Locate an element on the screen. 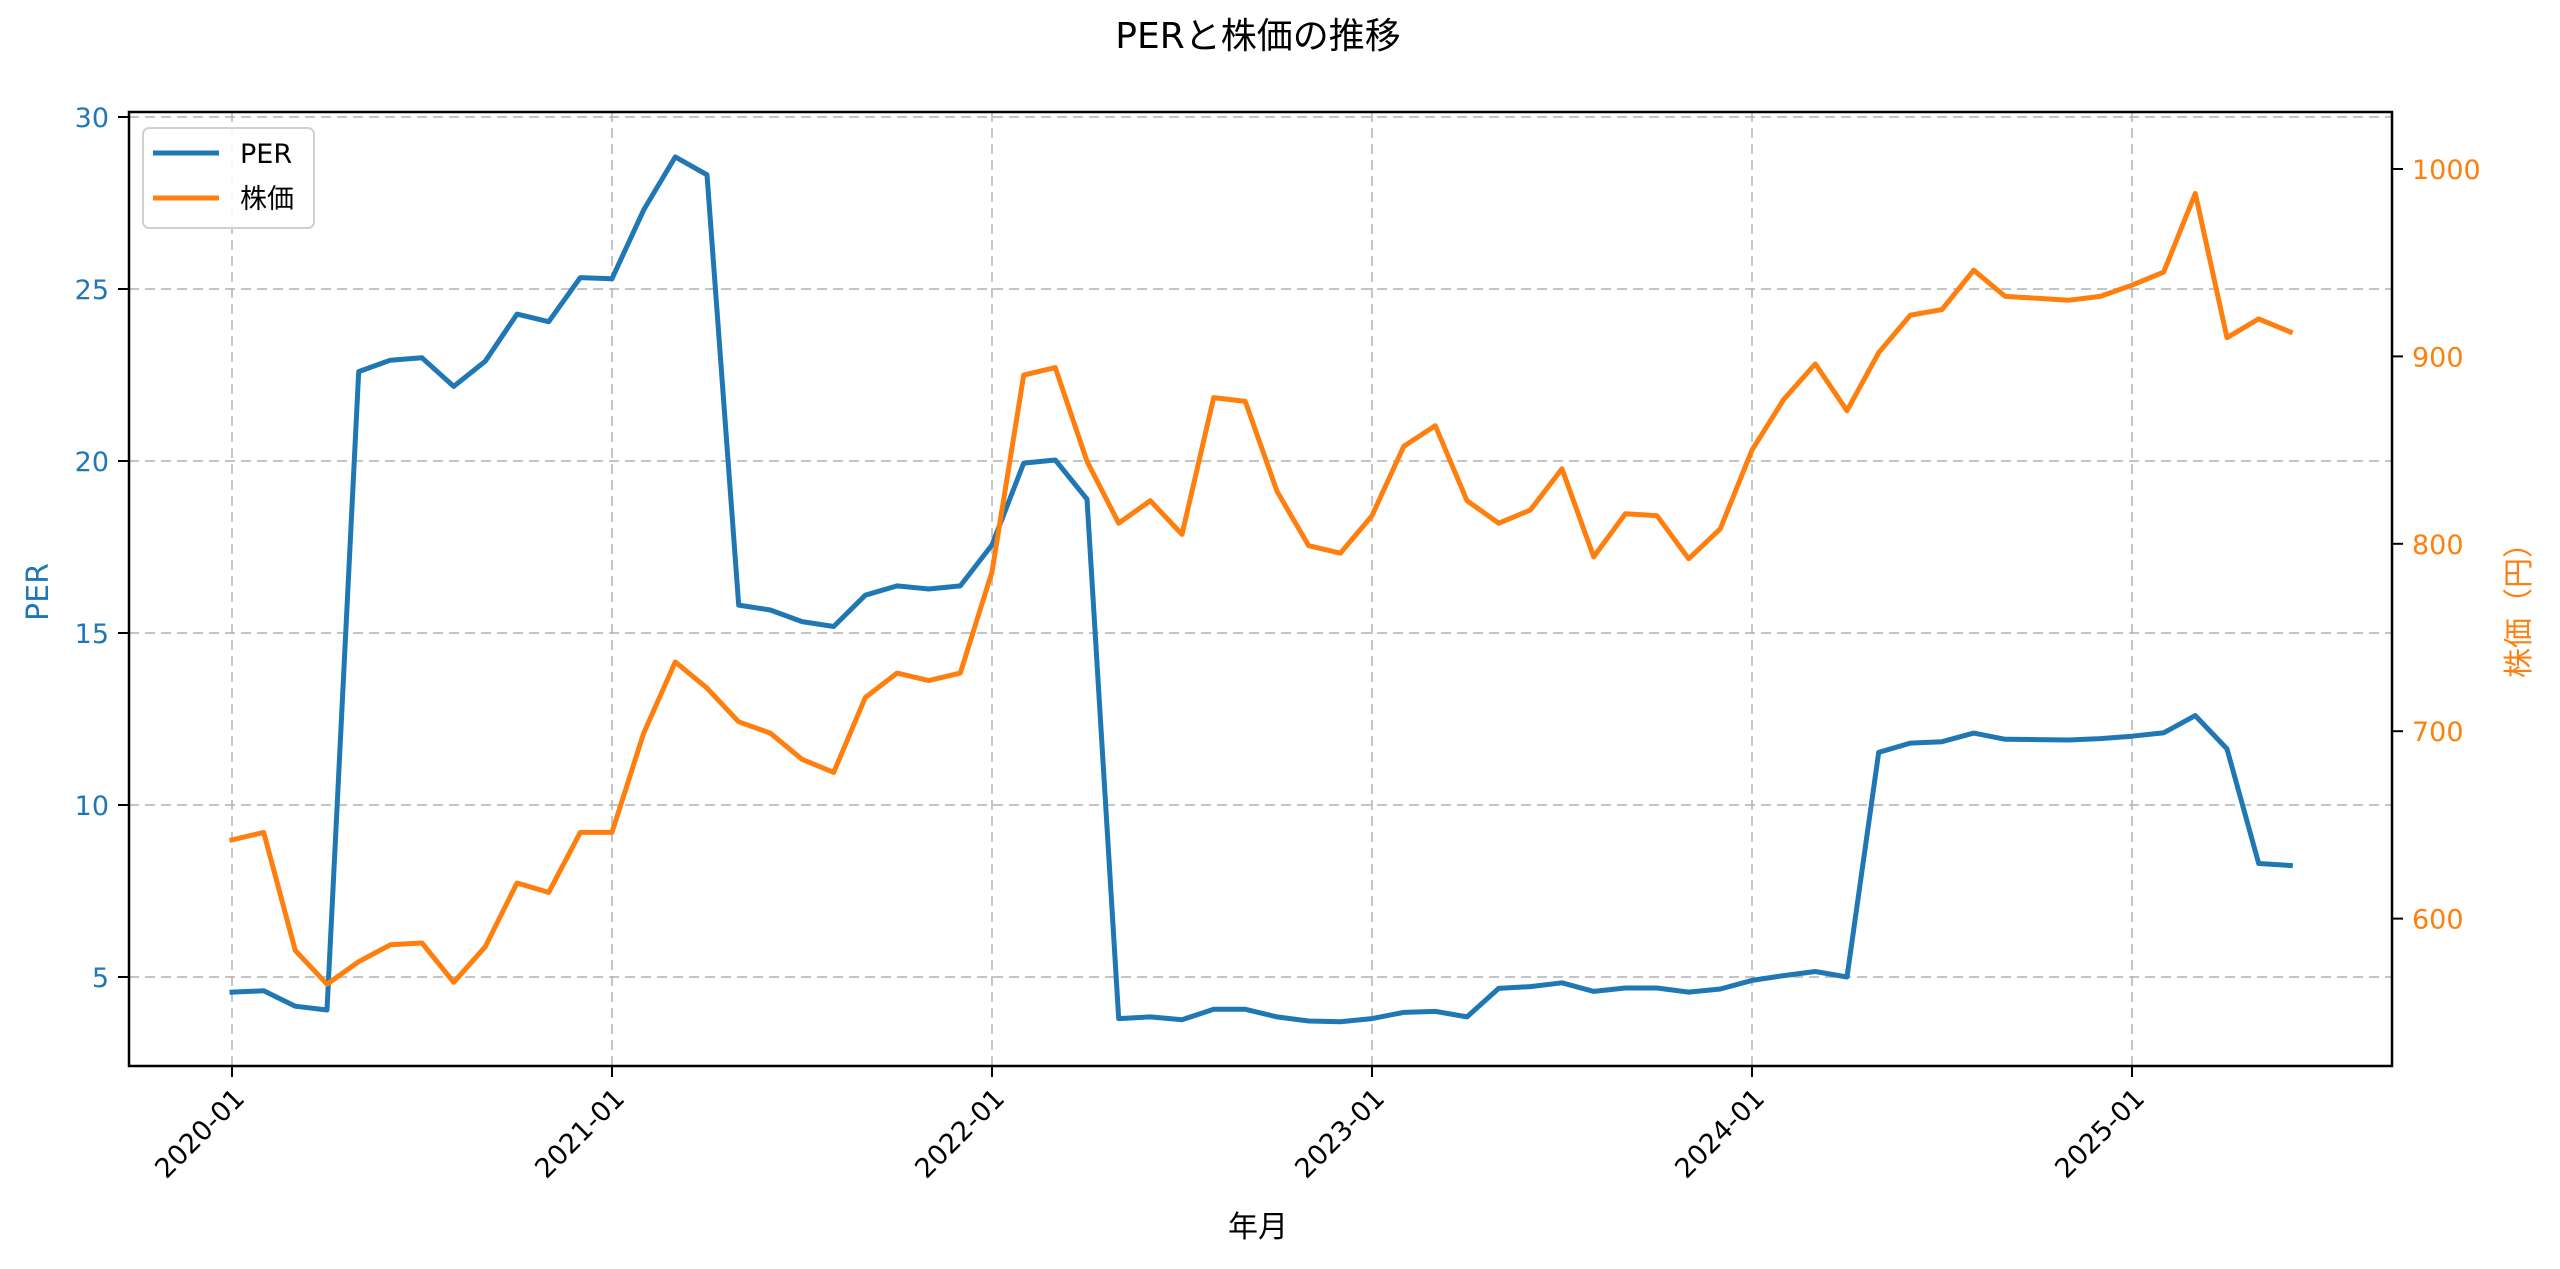 Image resolution: width=2560 pixels, height=1269 pixels. x-tick-label: 2025-01 is located at coordinates (2100, 1134).